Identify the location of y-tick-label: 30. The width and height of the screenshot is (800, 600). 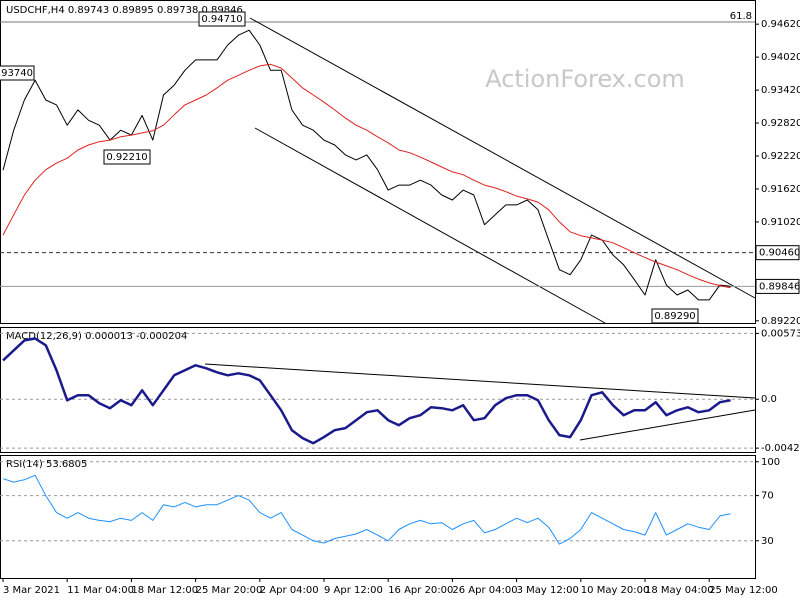
(767, 541).